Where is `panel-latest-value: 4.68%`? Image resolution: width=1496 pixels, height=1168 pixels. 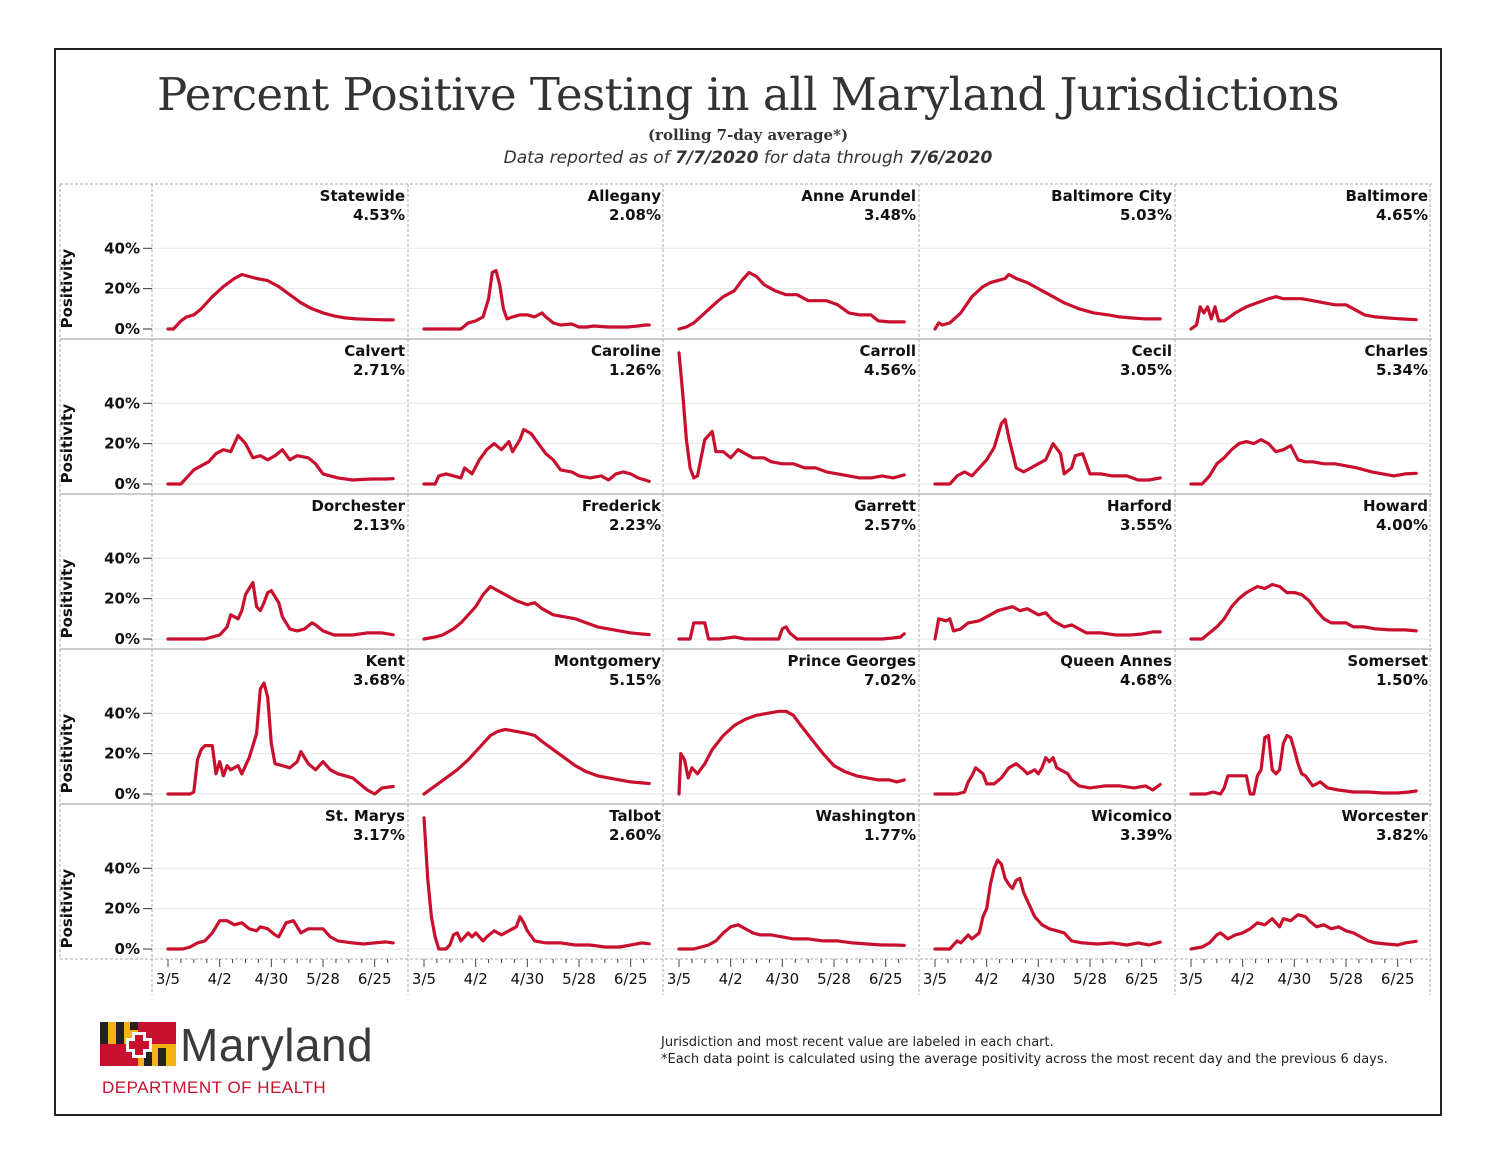
panel-latest-value: 4.68% is located at coordinates (1146, 680).